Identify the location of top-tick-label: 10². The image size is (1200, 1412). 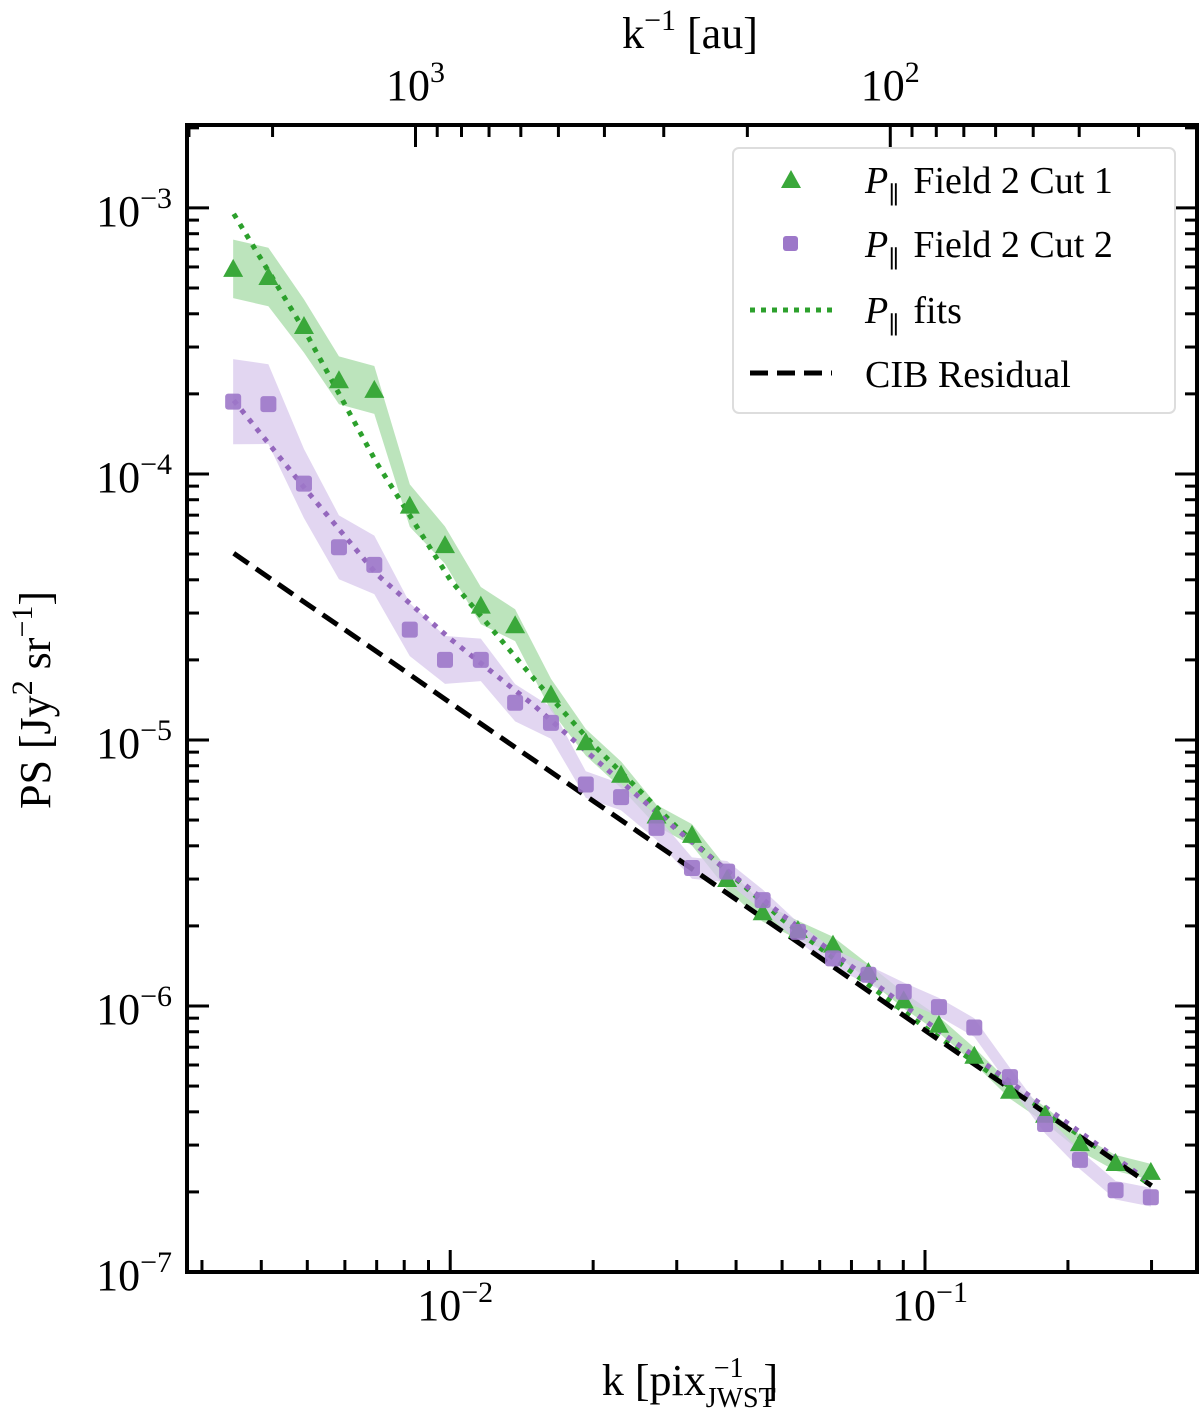
(890, 83).